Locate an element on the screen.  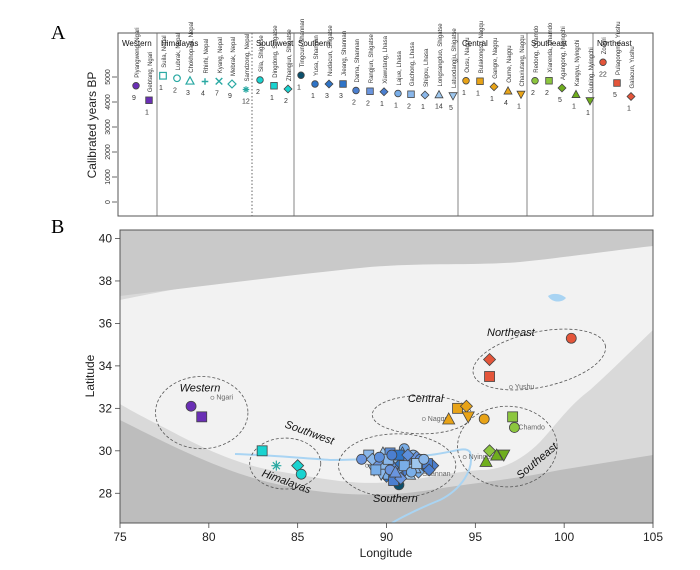
site-label: Lajue, Lhasa is located at coordinates (400, 67).